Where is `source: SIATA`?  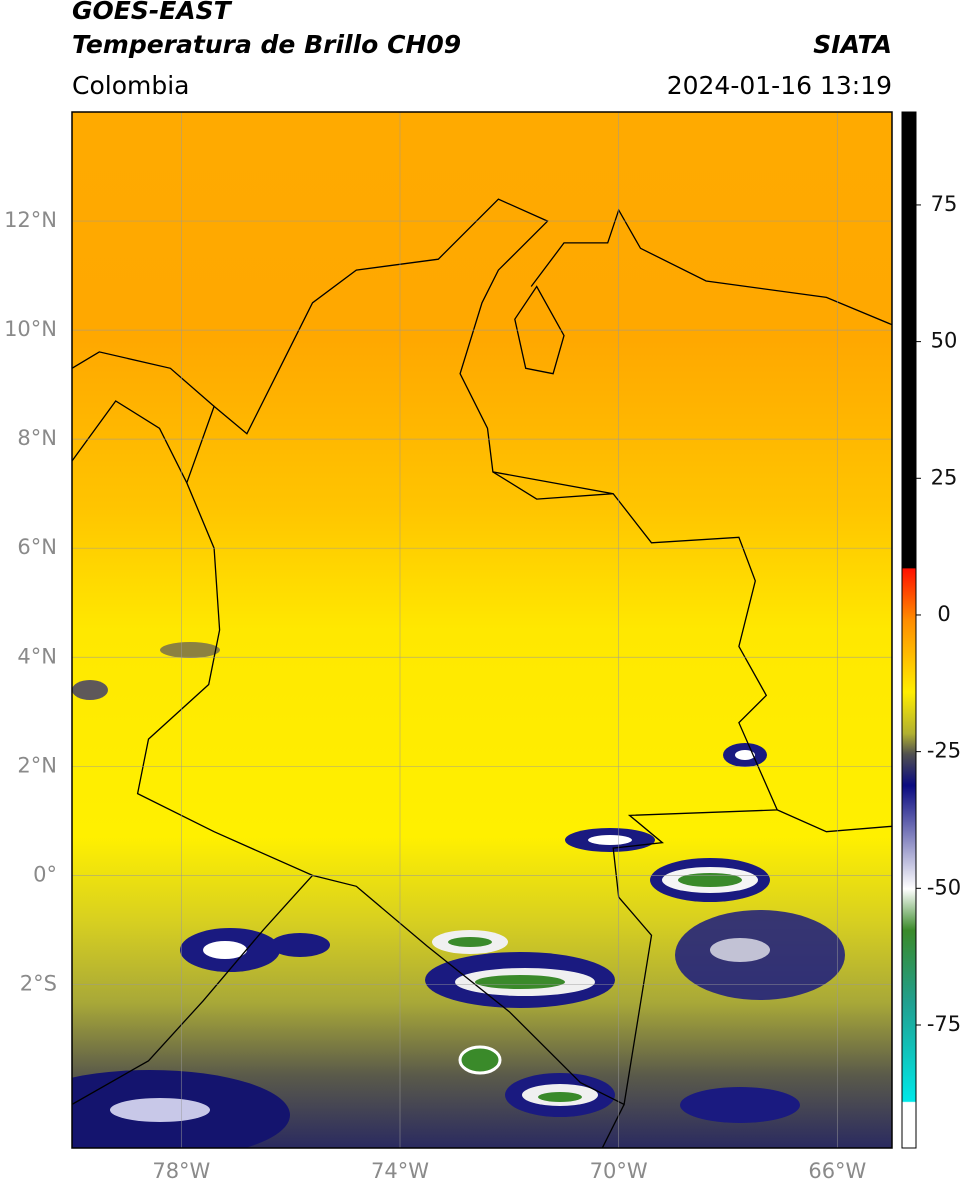
source: SIATA is located at coordinates (852, 44).